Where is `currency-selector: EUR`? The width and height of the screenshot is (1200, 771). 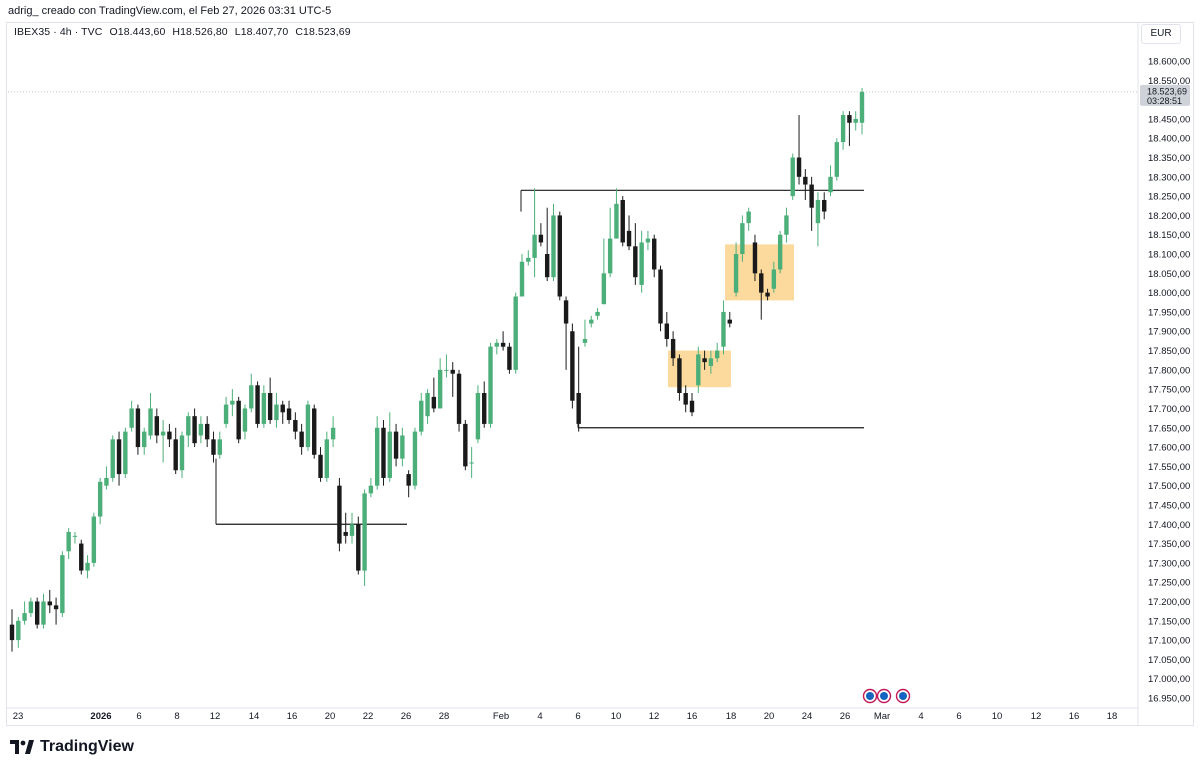
currency-selector: EUR is located at coordinates (1161, 34).